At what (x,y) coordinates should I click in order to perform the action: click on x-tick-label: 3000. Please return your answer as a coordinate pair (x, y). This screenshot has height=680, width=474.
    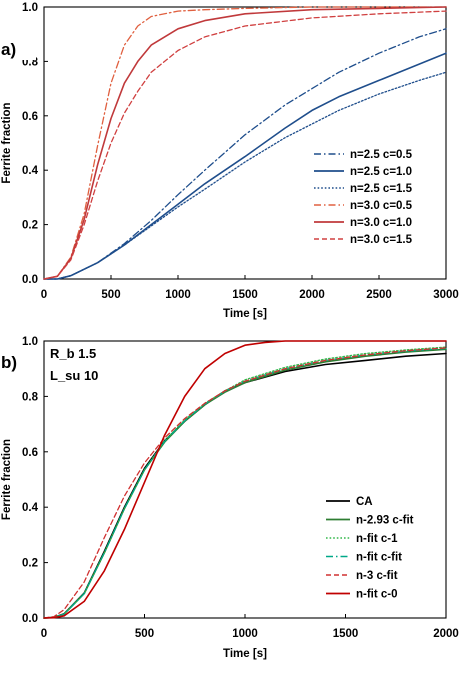
    Looking at the image, I should click on (446, 295).